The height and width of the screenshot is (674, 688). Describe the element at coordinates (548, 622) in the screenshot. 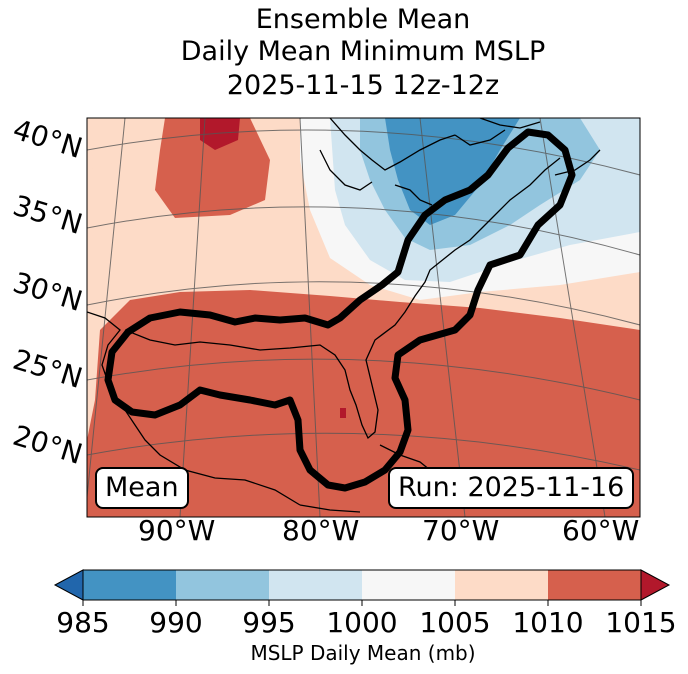

I see `colorbar-tick-1010: 1010` at that location.